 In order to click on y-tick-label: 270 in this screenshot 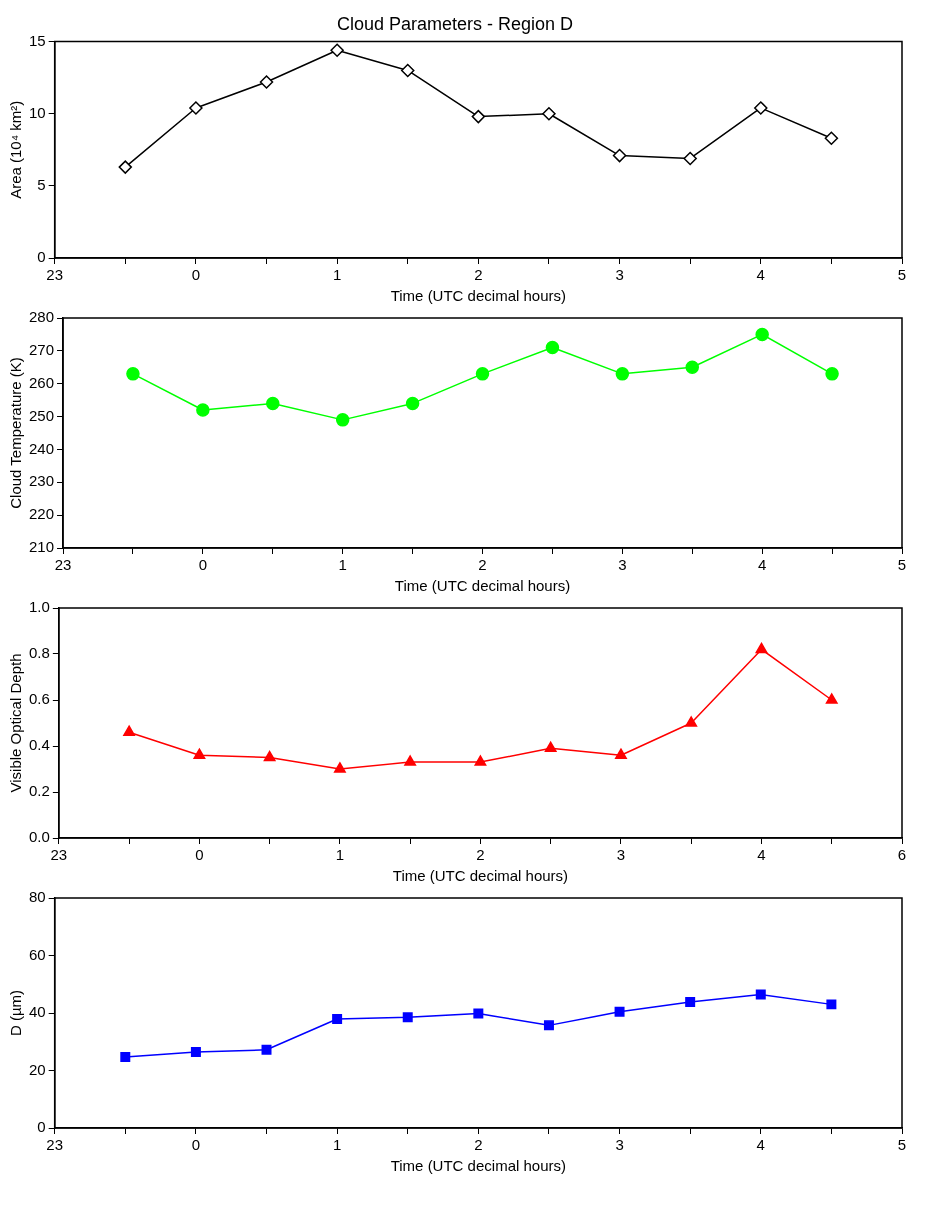, I will do `click(42, 349)`.